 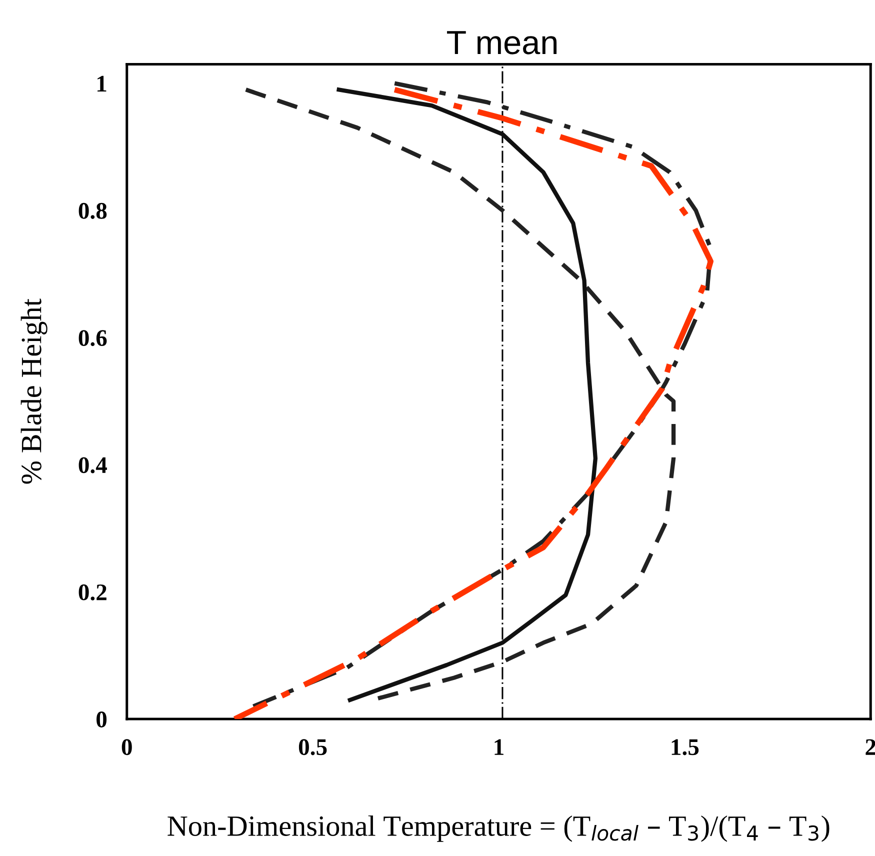 I want to click on y-tick-label: 0.8, so click(x=92, y=210).